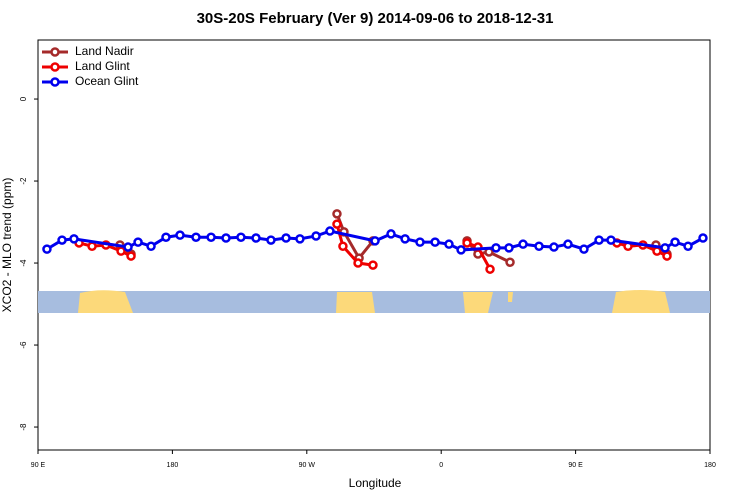 Image resolution: width=750 pixels, height=500 pixels. Describe the element at coordinates (7, 245) in the screenshot. I see `y-axis-label: XCO2 - MLO trend (ppm)` at that location.